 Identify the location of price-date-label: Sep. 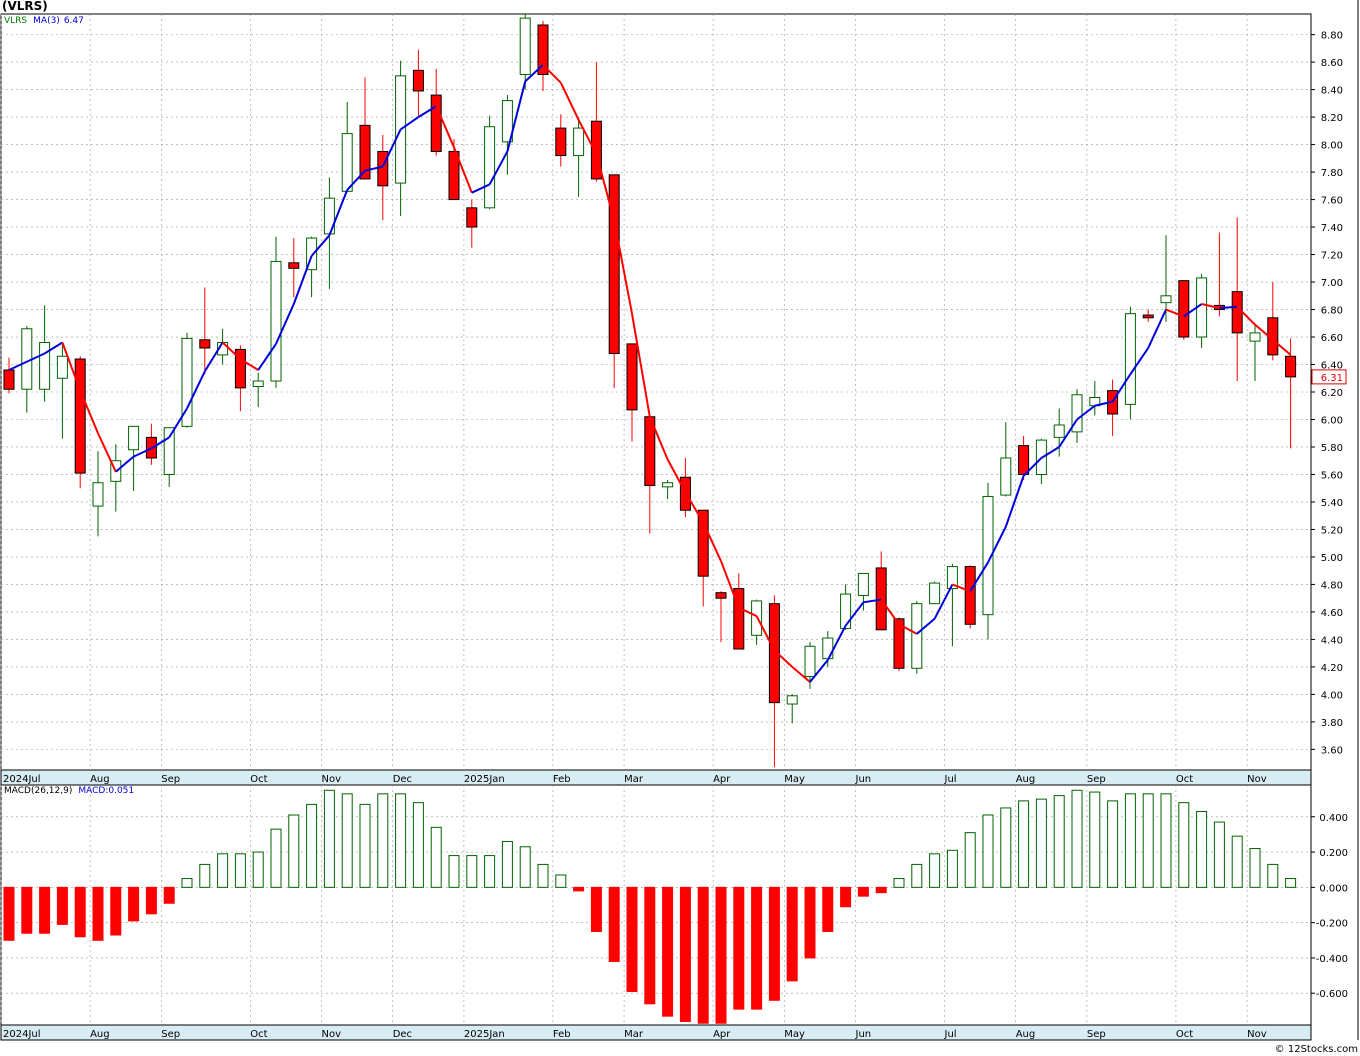
(1096, 779).